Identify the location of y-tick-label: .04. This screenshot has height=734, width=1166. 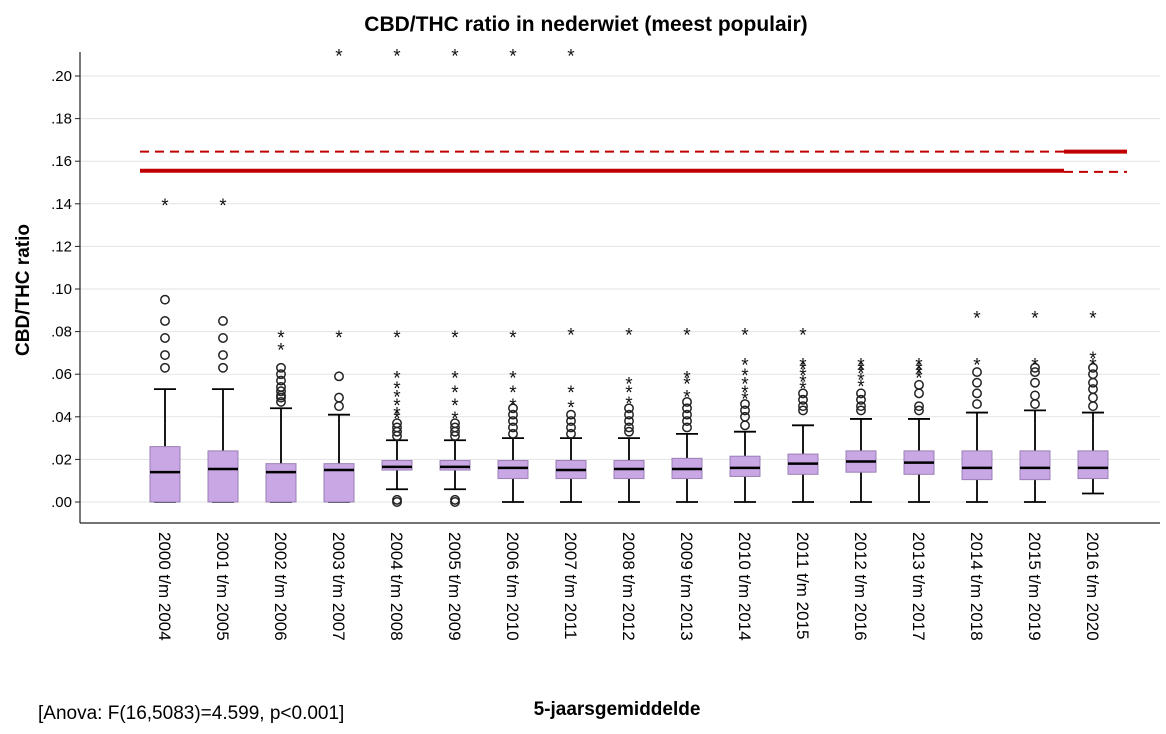
(61, 417).